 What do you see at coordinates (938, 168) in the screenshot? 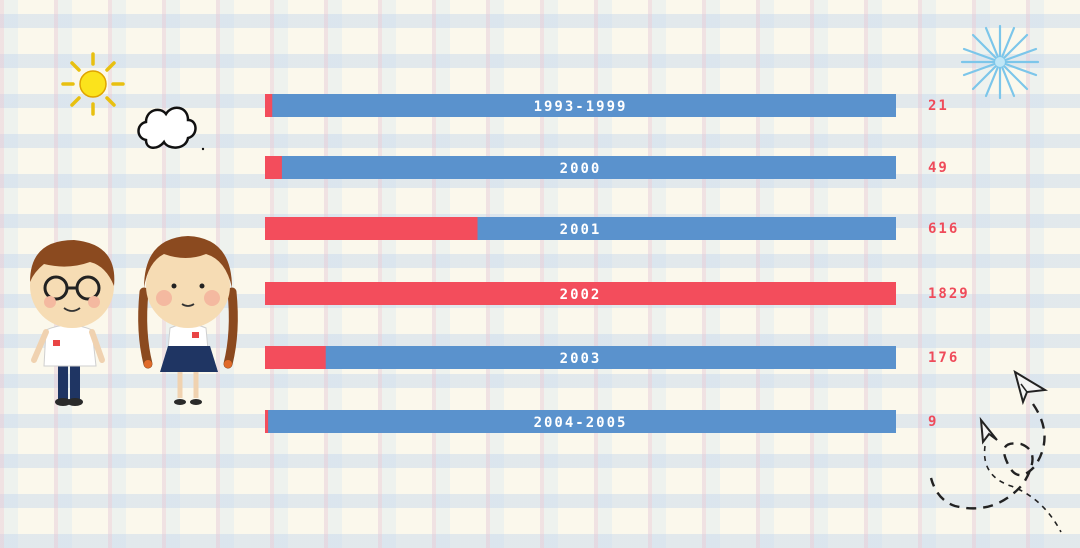
I see `bar-value-label: 49` at bounding box center [938, 168].